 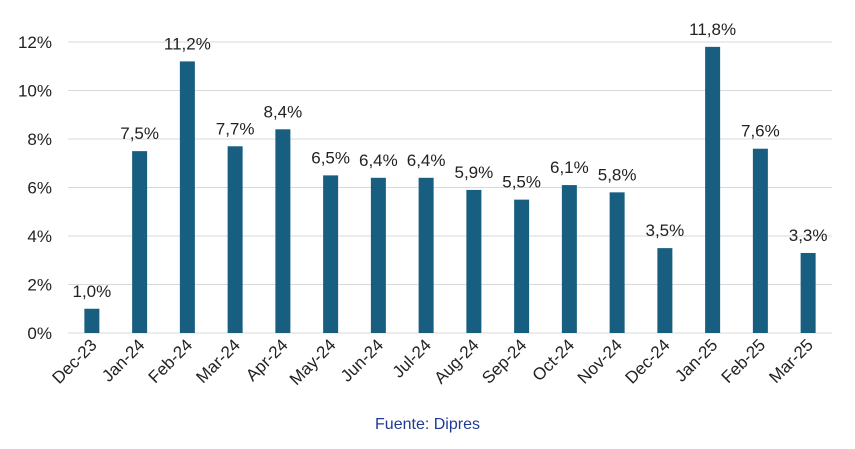 I want to click on x-tick-label: Jun-24, so click(x=362, y=360).